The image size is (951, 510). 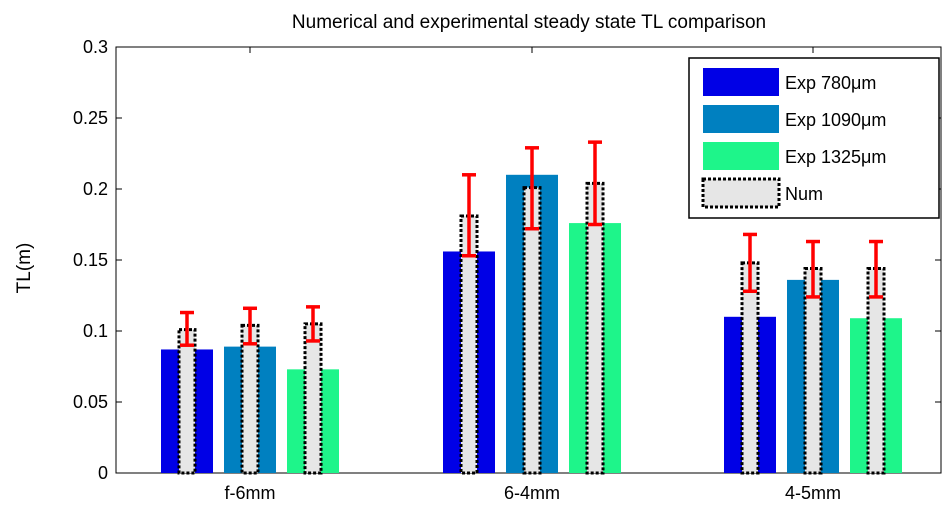 What do you see at coordinates (90, 118) in the screenshot?
I see `y-tick-label: 0.25` at bounding box center [90, 118].